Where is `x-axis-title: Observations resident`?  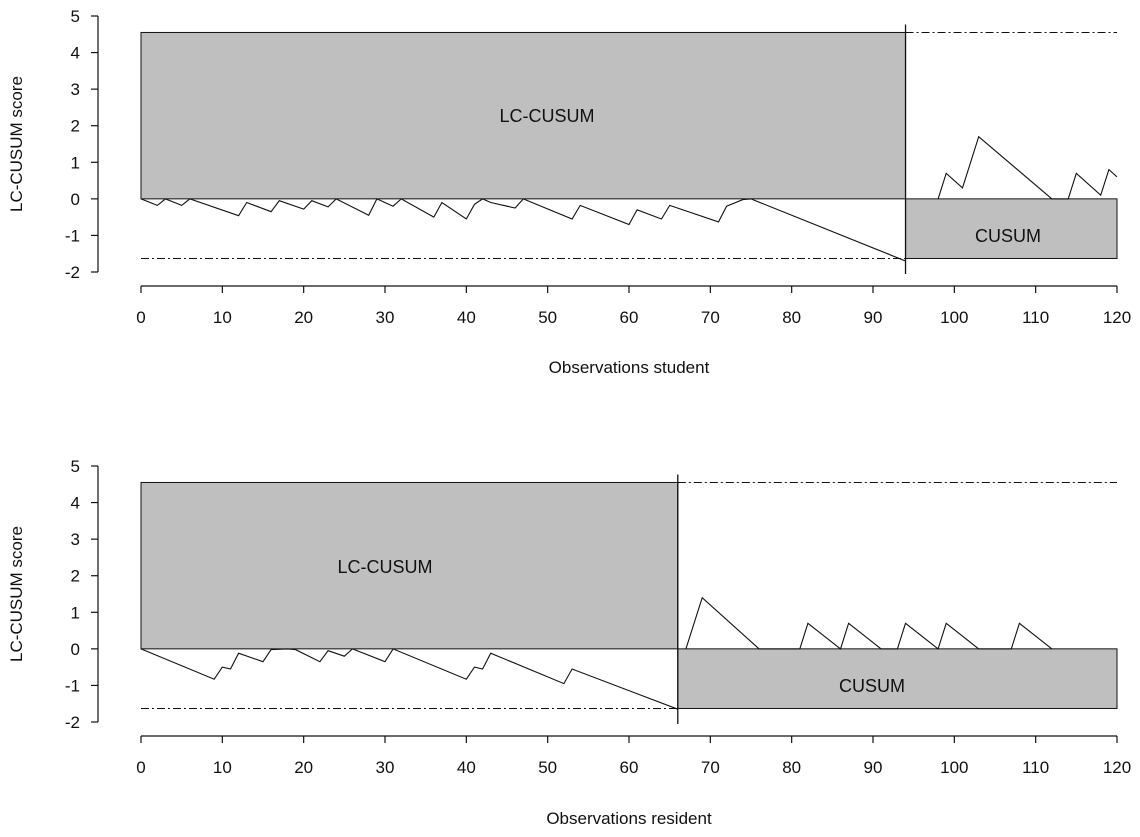
x-axis-title: Observations resident is located at coordinates (629, 818).